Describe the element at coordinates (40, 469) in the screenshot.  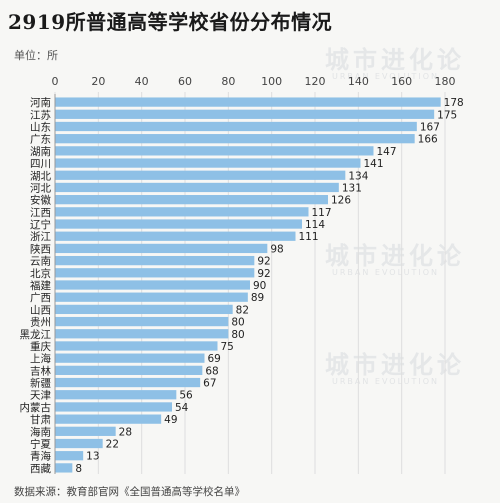
I see `category-label: 西藏` at that location.